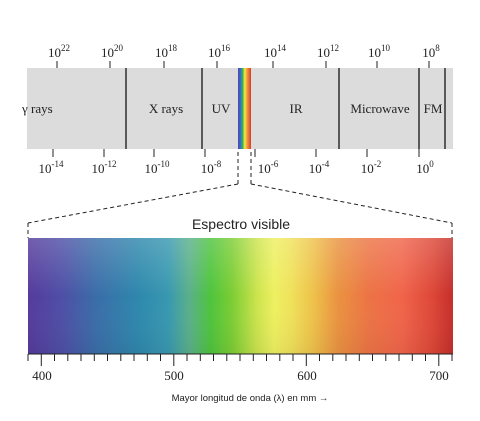  Describe the element at coordinates (240, 375) in the screenshot. I see `visible-axis-tick-labels: 400 500 600 700` at that location.